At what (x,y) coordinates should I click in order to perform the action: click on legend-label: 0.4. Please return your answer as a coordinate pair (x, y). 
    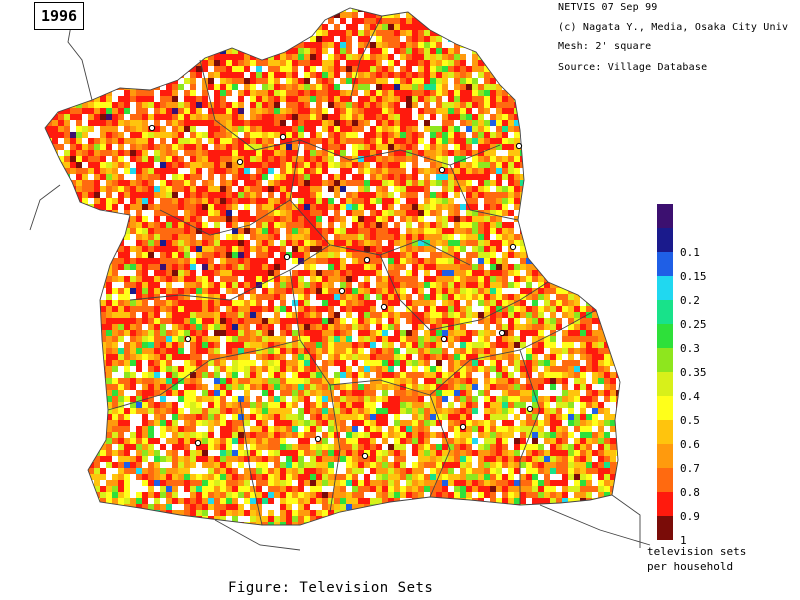
    Looking at the image, I should click on (690, 396).